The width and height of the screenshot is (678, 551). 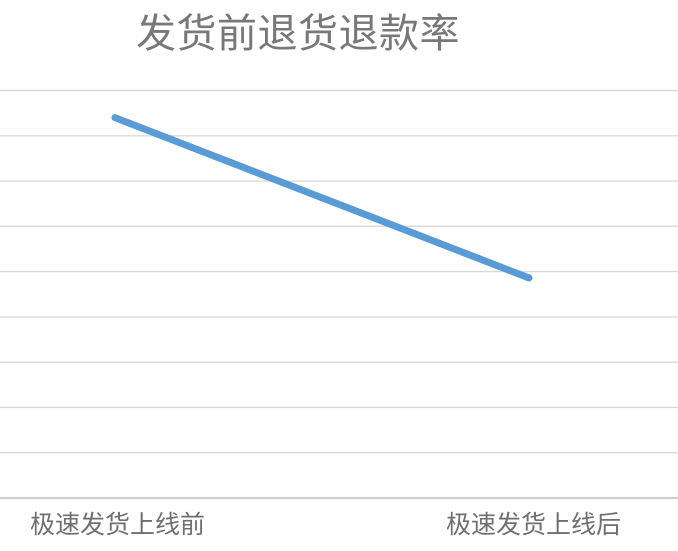 I want to click on x-axis-label-after: 极速发货上线后, so click(x=534, y=525).